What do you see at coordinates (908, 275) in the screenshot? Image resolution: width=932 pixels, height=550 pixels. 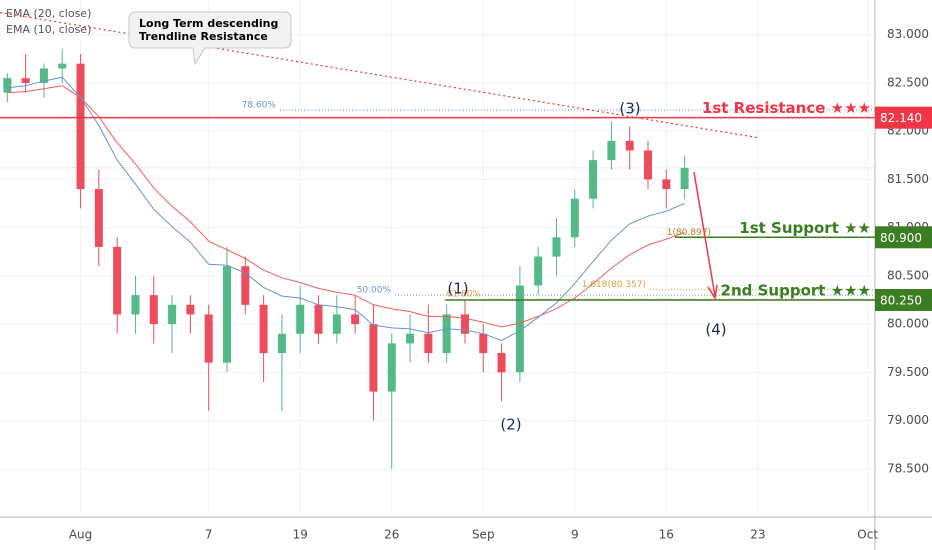 I see `y-tick-label: 80.500` at bounding box center [908, 275].